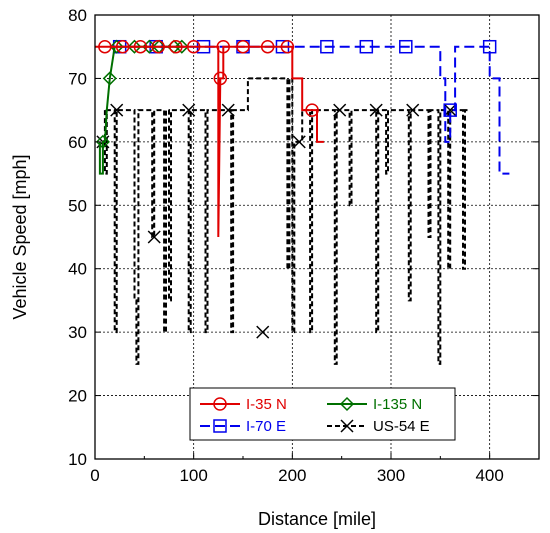 The image size is (550, 533). I want to click on series-line, so click(141, 110).